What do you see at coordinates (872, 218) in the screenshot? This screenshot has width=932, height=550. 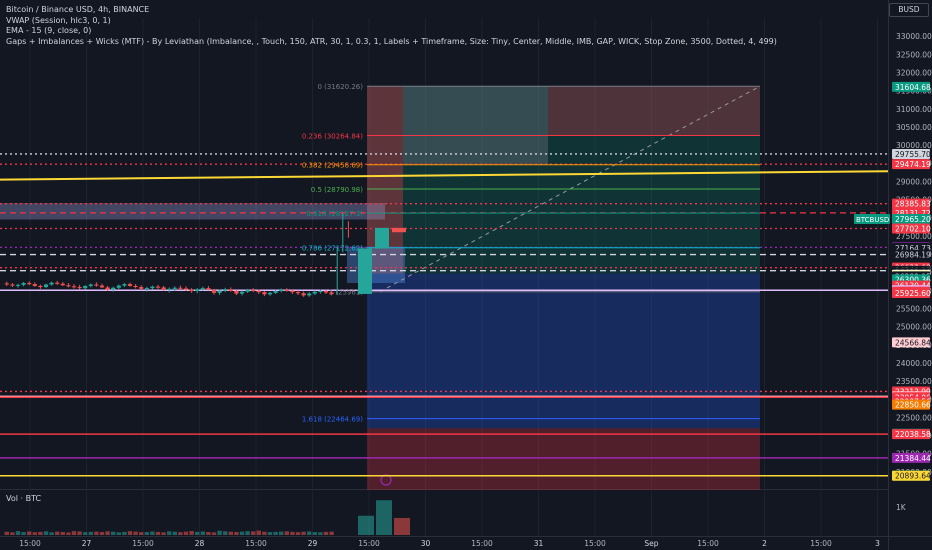 I see `symbol-tag-bg` at bounding box center [872, 218].